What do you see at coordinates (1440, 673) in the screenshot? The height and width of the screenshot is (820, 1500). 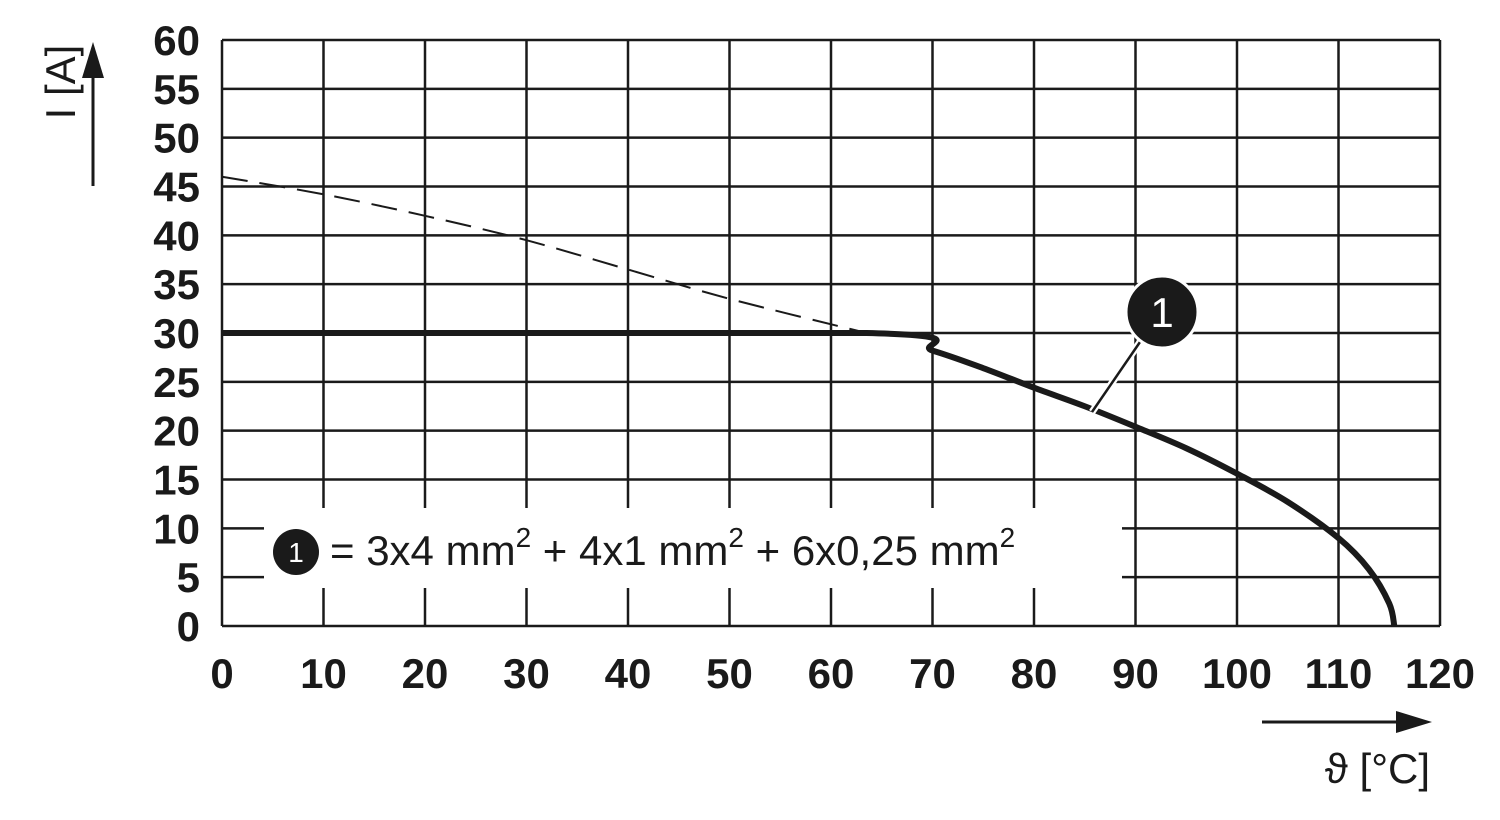 I see `x-tick-label: 120` at bounding box center [1440, 673].